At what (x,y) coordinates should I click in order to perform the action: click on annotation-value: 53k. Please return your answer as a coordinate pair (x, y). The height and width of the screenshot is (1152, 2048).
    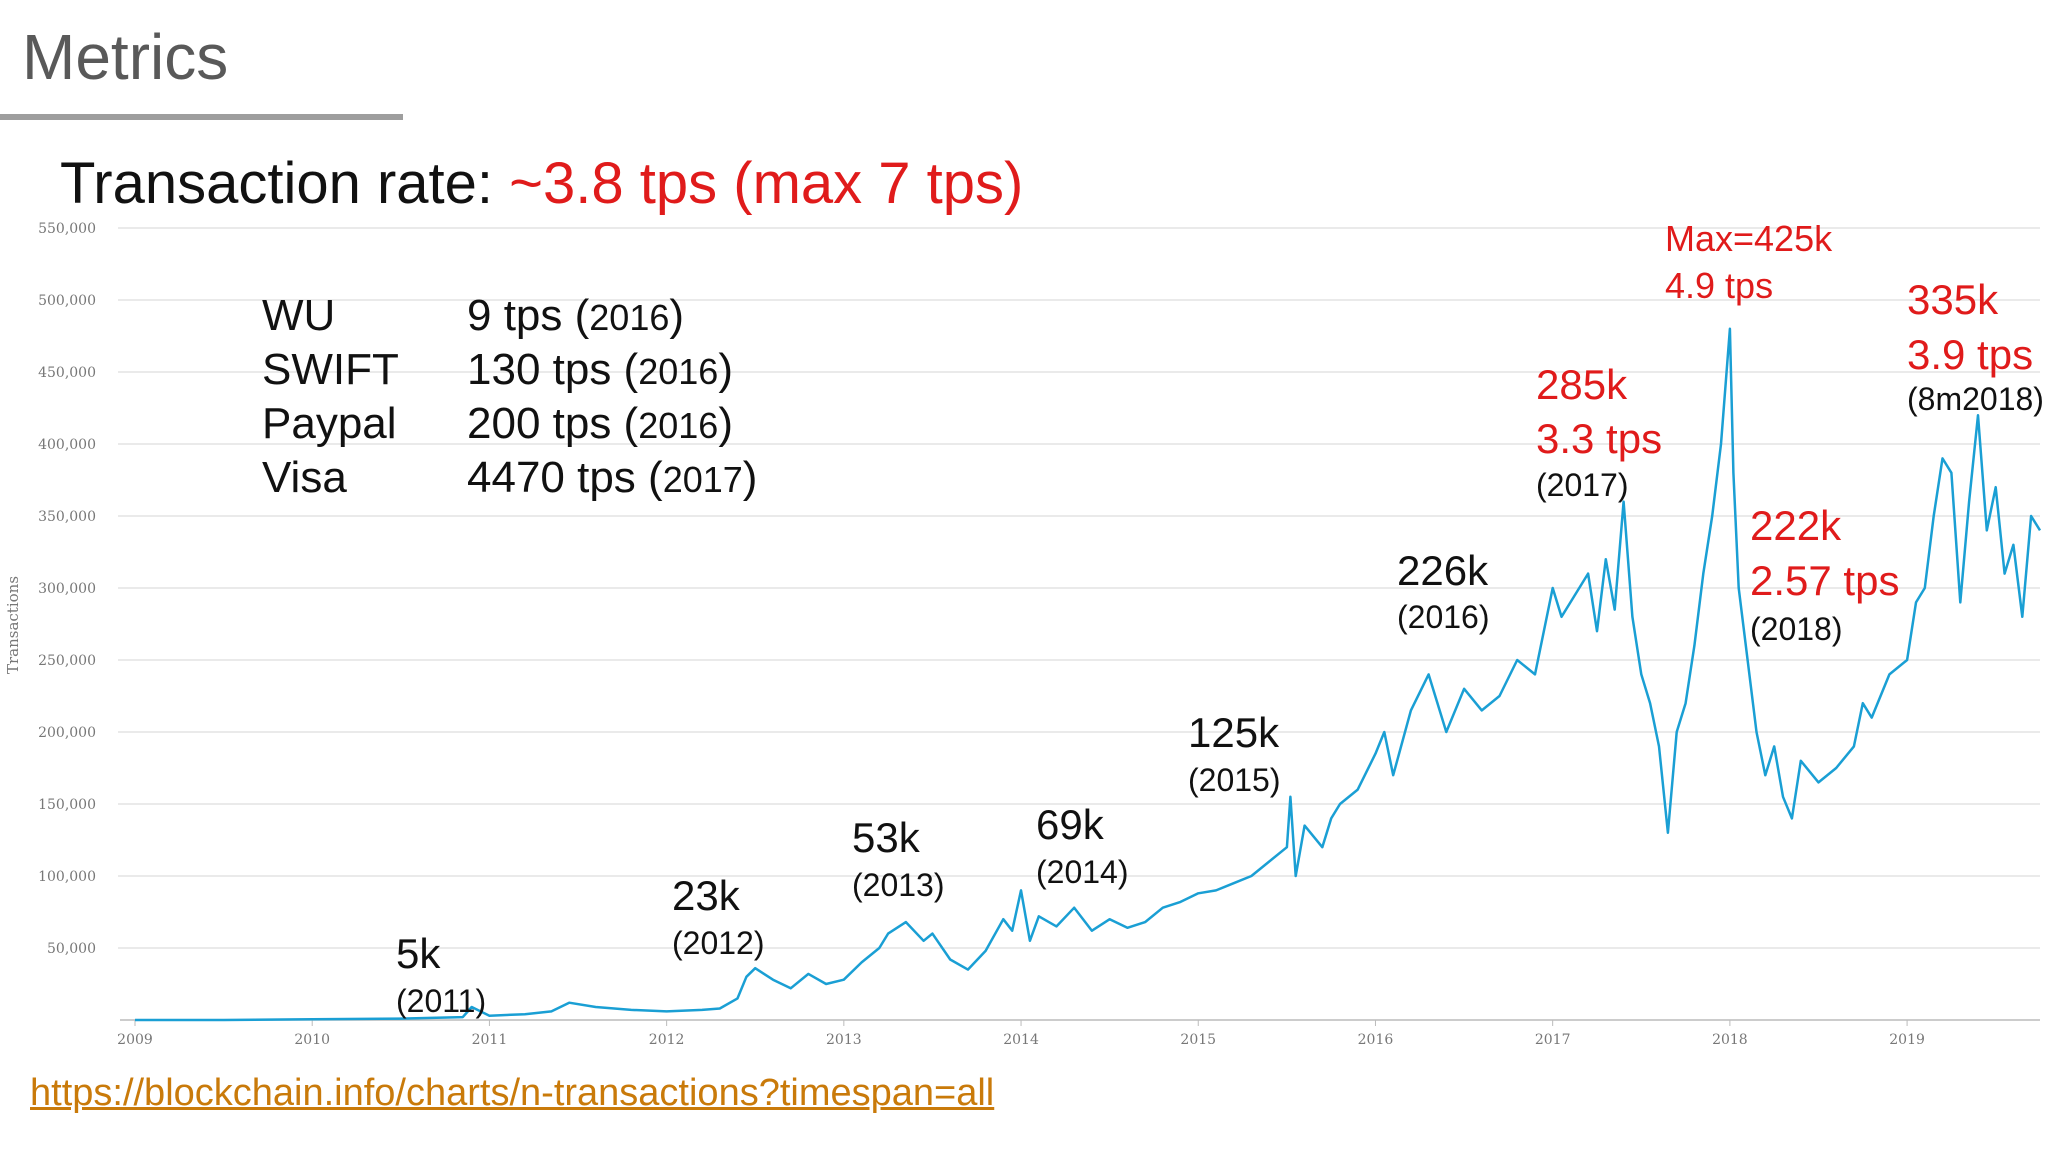
    Looking at the image, I should click on (886, 837).